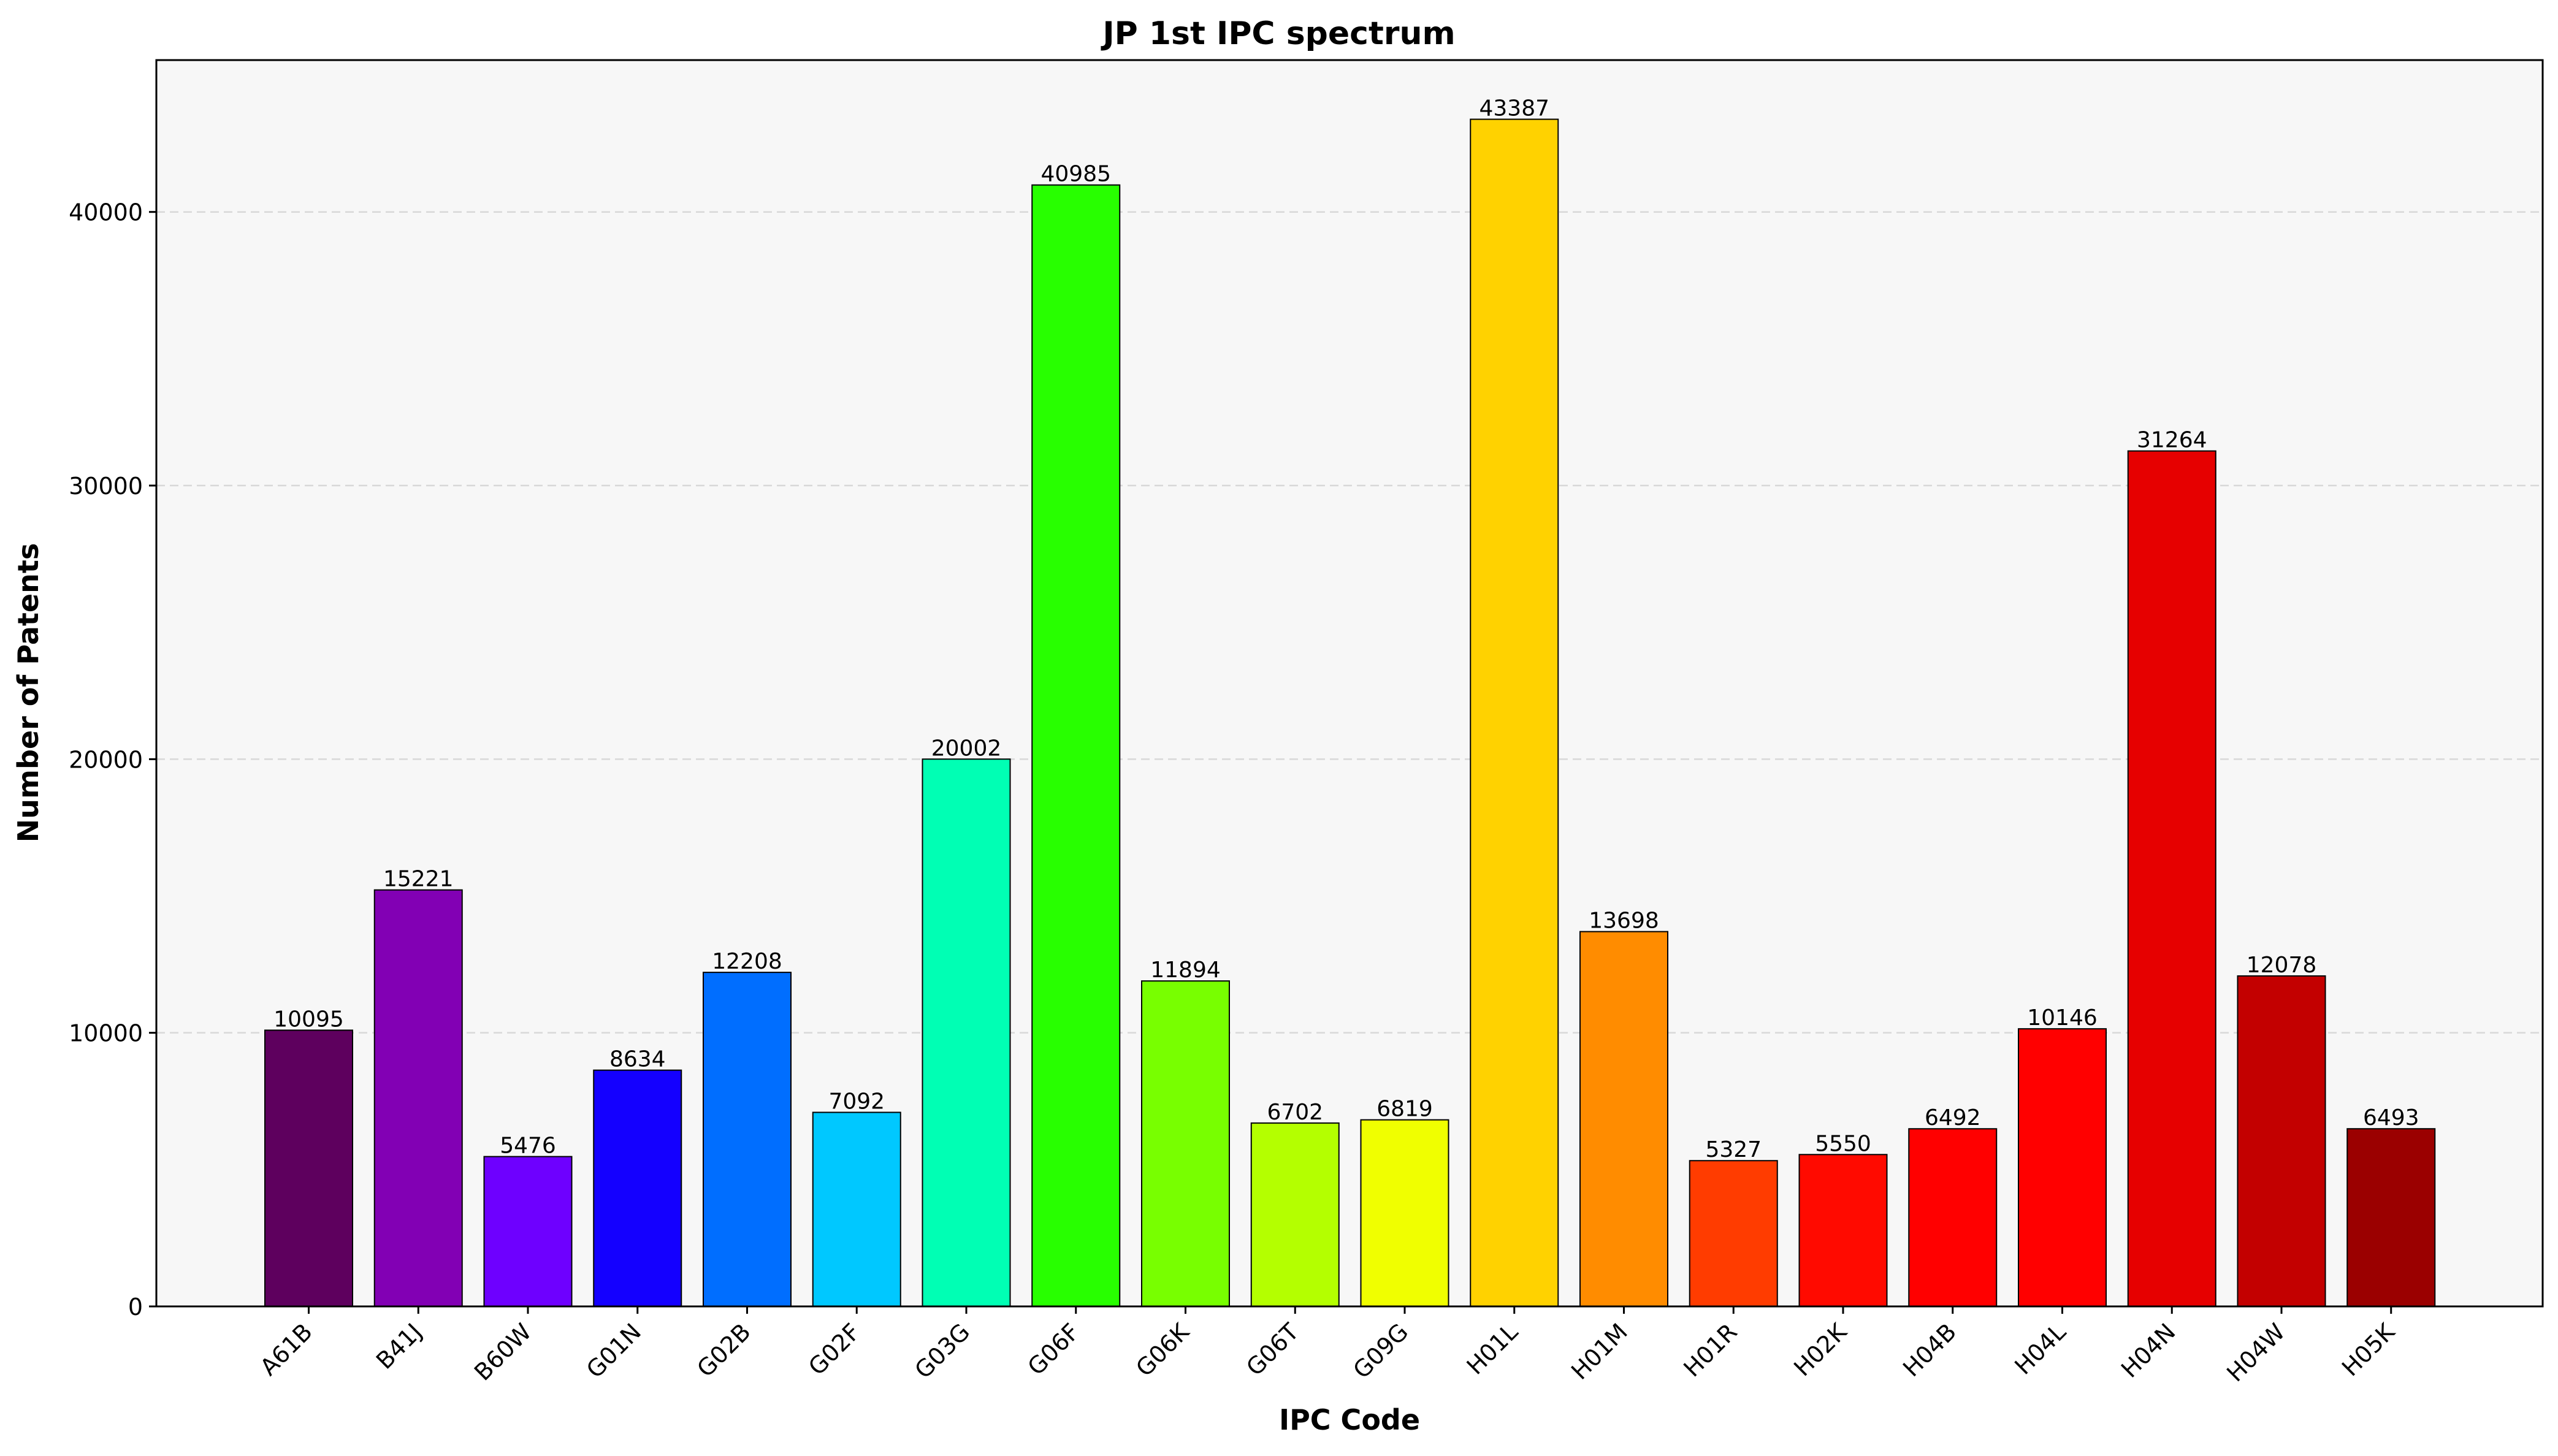  What do you see at coordinates (106, 1033) in the screenshot?
I see `y-tick-label: 10000` at bounding box center [106, 1033].